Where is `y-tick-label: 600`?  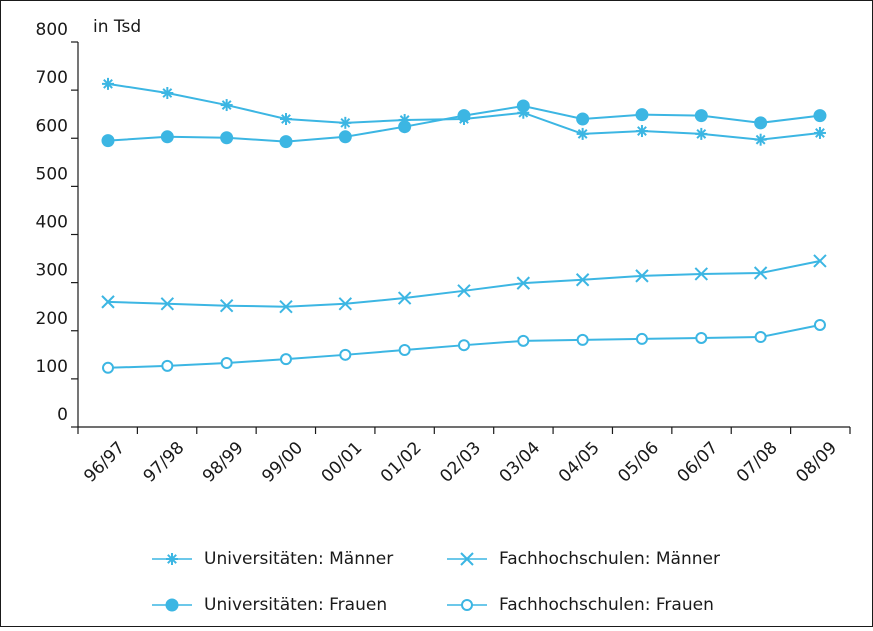 y-tick-label: 600 is located at coordinates (52, 126).